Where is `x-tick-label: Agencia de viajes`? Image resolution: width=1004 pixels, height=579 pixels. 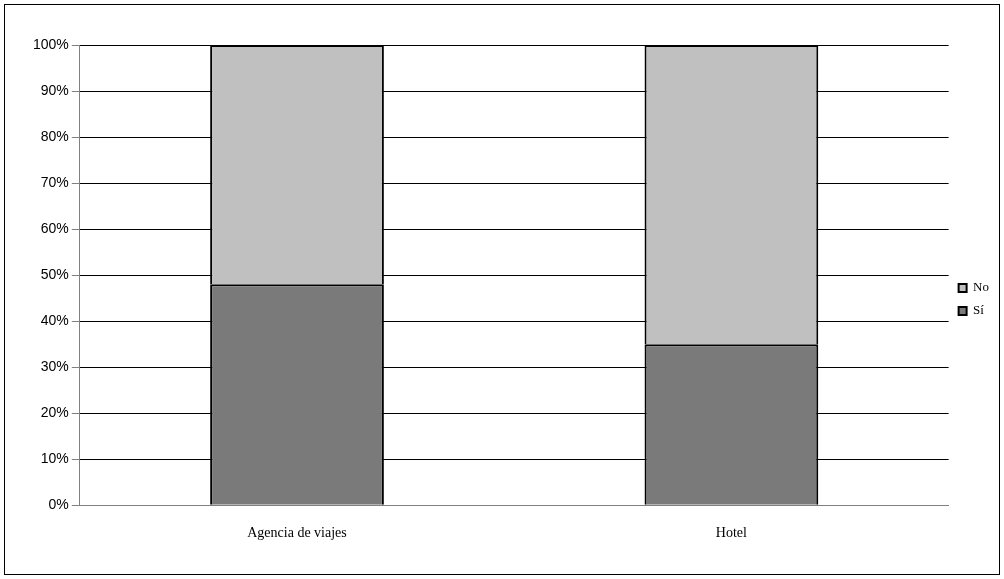 x-tick-label: Agencia de viajes is located at coordinates (297, 533).